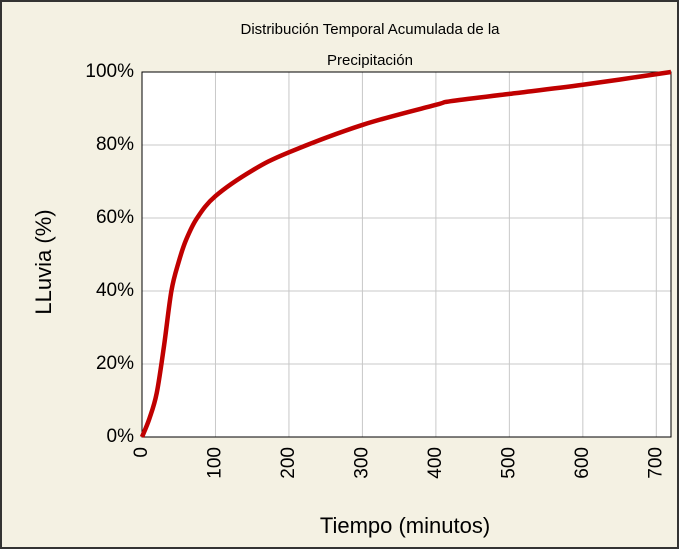 Image resolution: width=679 pixels, height=549 pixels. Describe the element at coordinates (121, 436) in the screenshot. I see `y-tick-label: 0%` at that location.